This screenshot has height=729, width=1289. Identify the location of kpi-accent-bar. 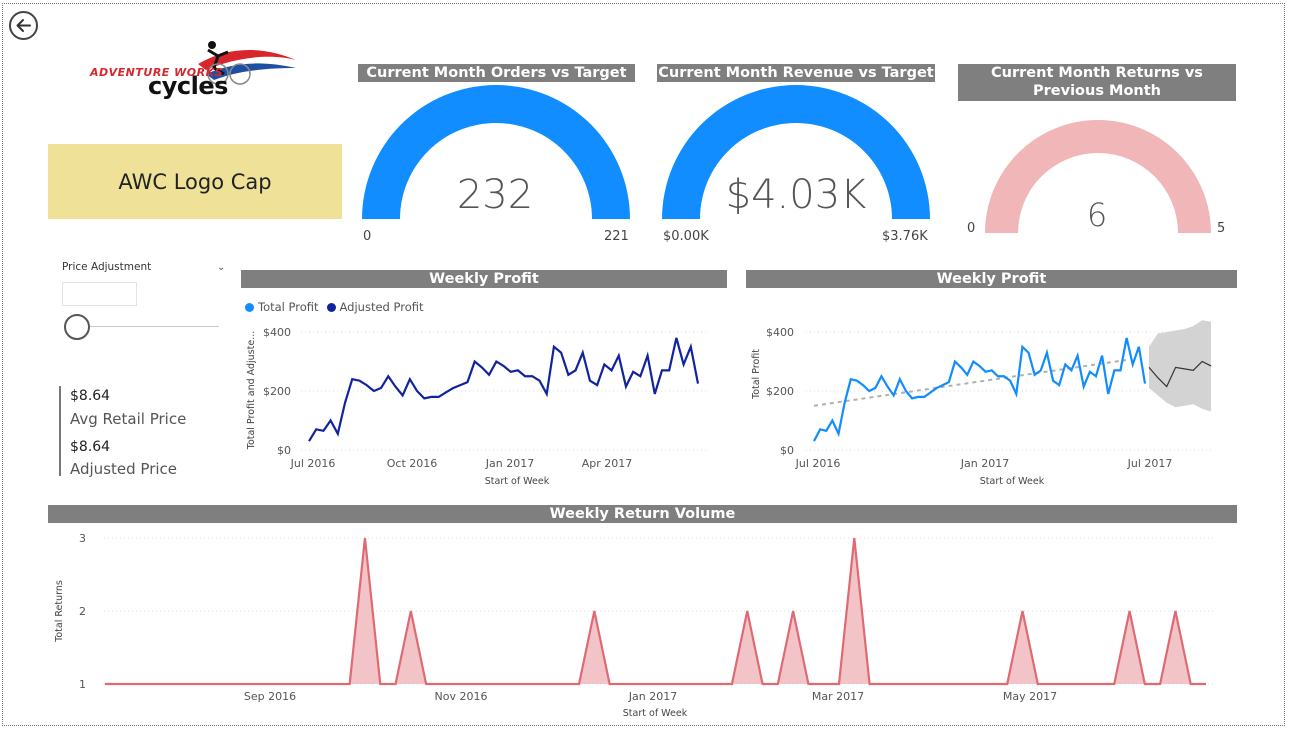
(60, 431).